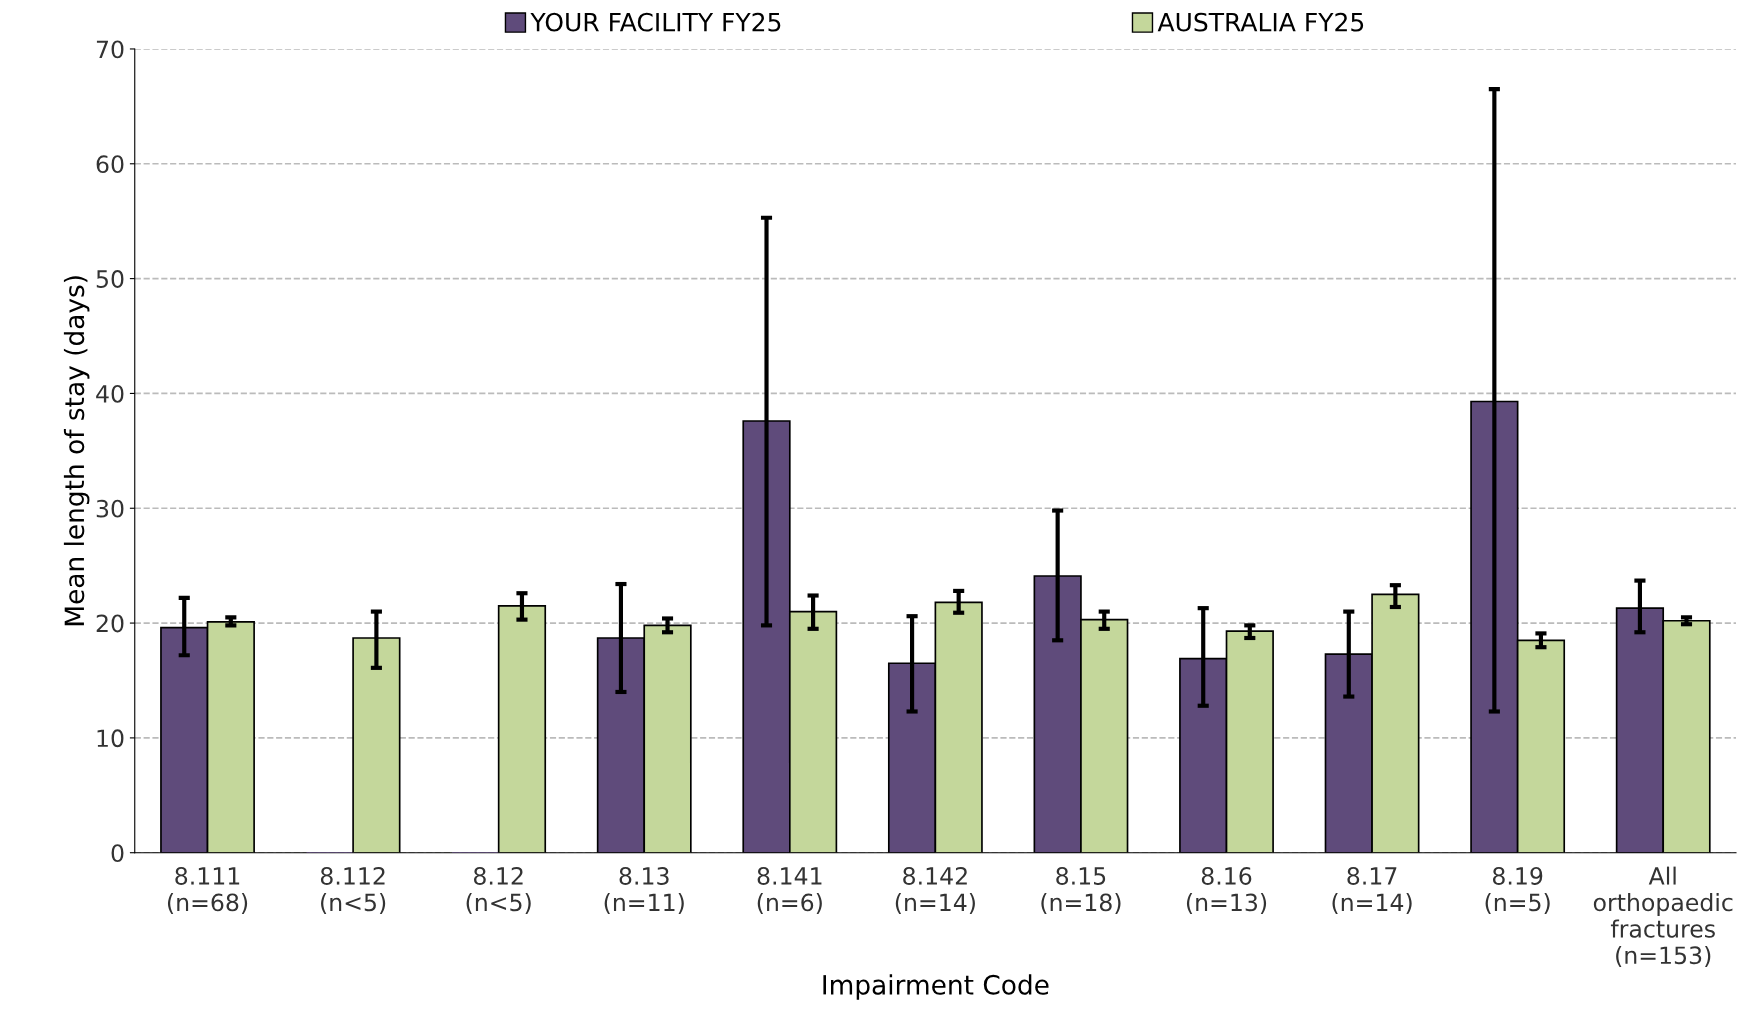 Image resolution: width=1750 pixels, height=1020 pixels. I want to click on y-axis-title: Mean length of stay (days), so click(76, 451).